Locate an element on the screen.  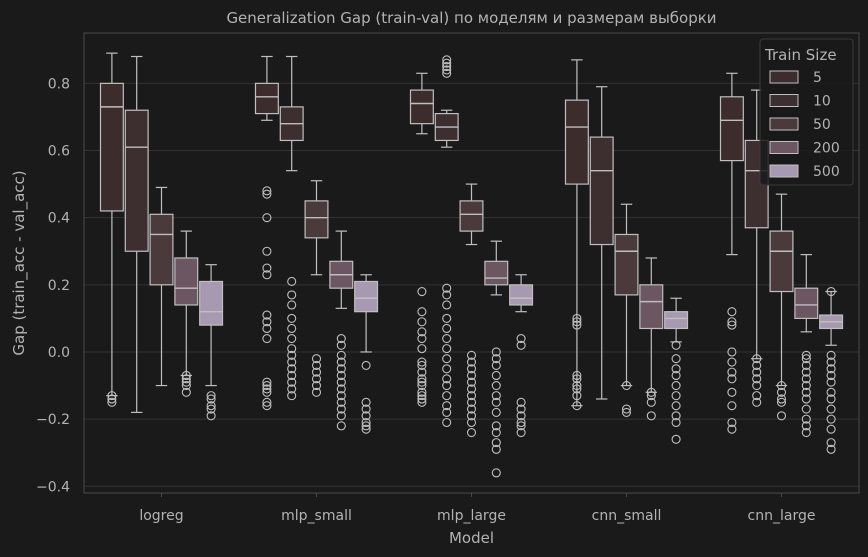
y-tick-label: −0.4 is located at coordinates (53, 487).